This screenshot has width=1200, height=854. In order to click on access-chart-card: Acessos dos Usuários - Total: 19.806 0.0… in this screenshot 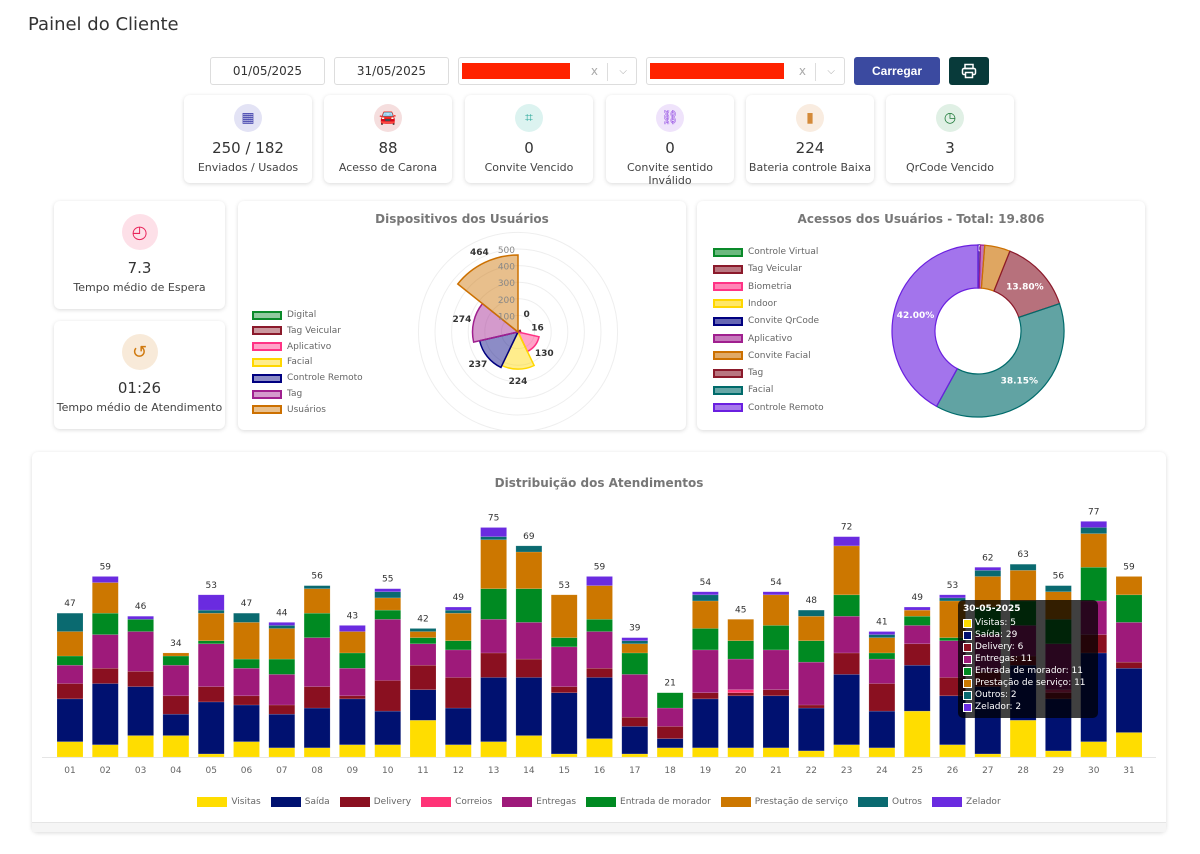, I will do `click(921, 315)`.